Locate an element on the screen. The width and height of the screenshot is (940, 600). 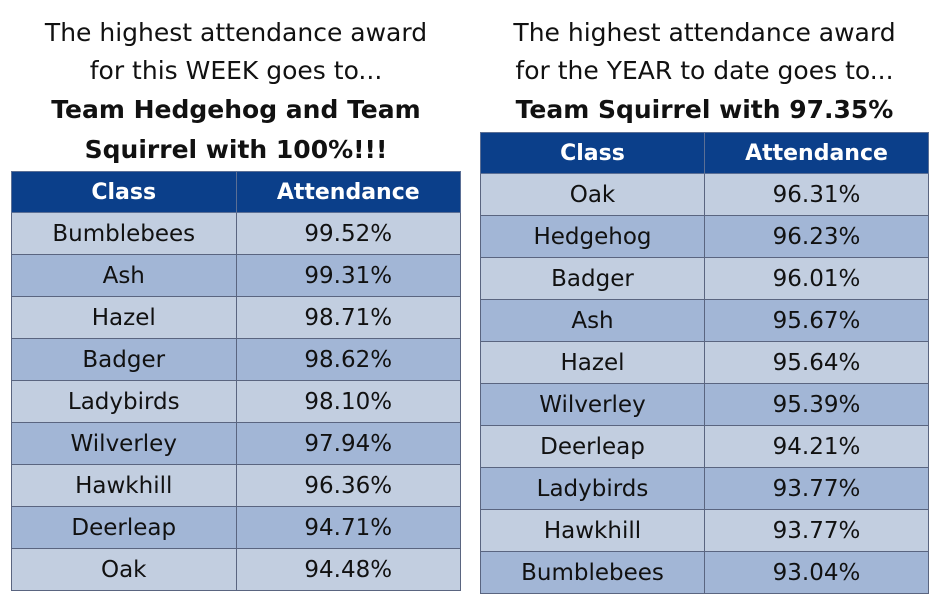
attendance-cell: 94.48% is located at coordinates (348, 569).